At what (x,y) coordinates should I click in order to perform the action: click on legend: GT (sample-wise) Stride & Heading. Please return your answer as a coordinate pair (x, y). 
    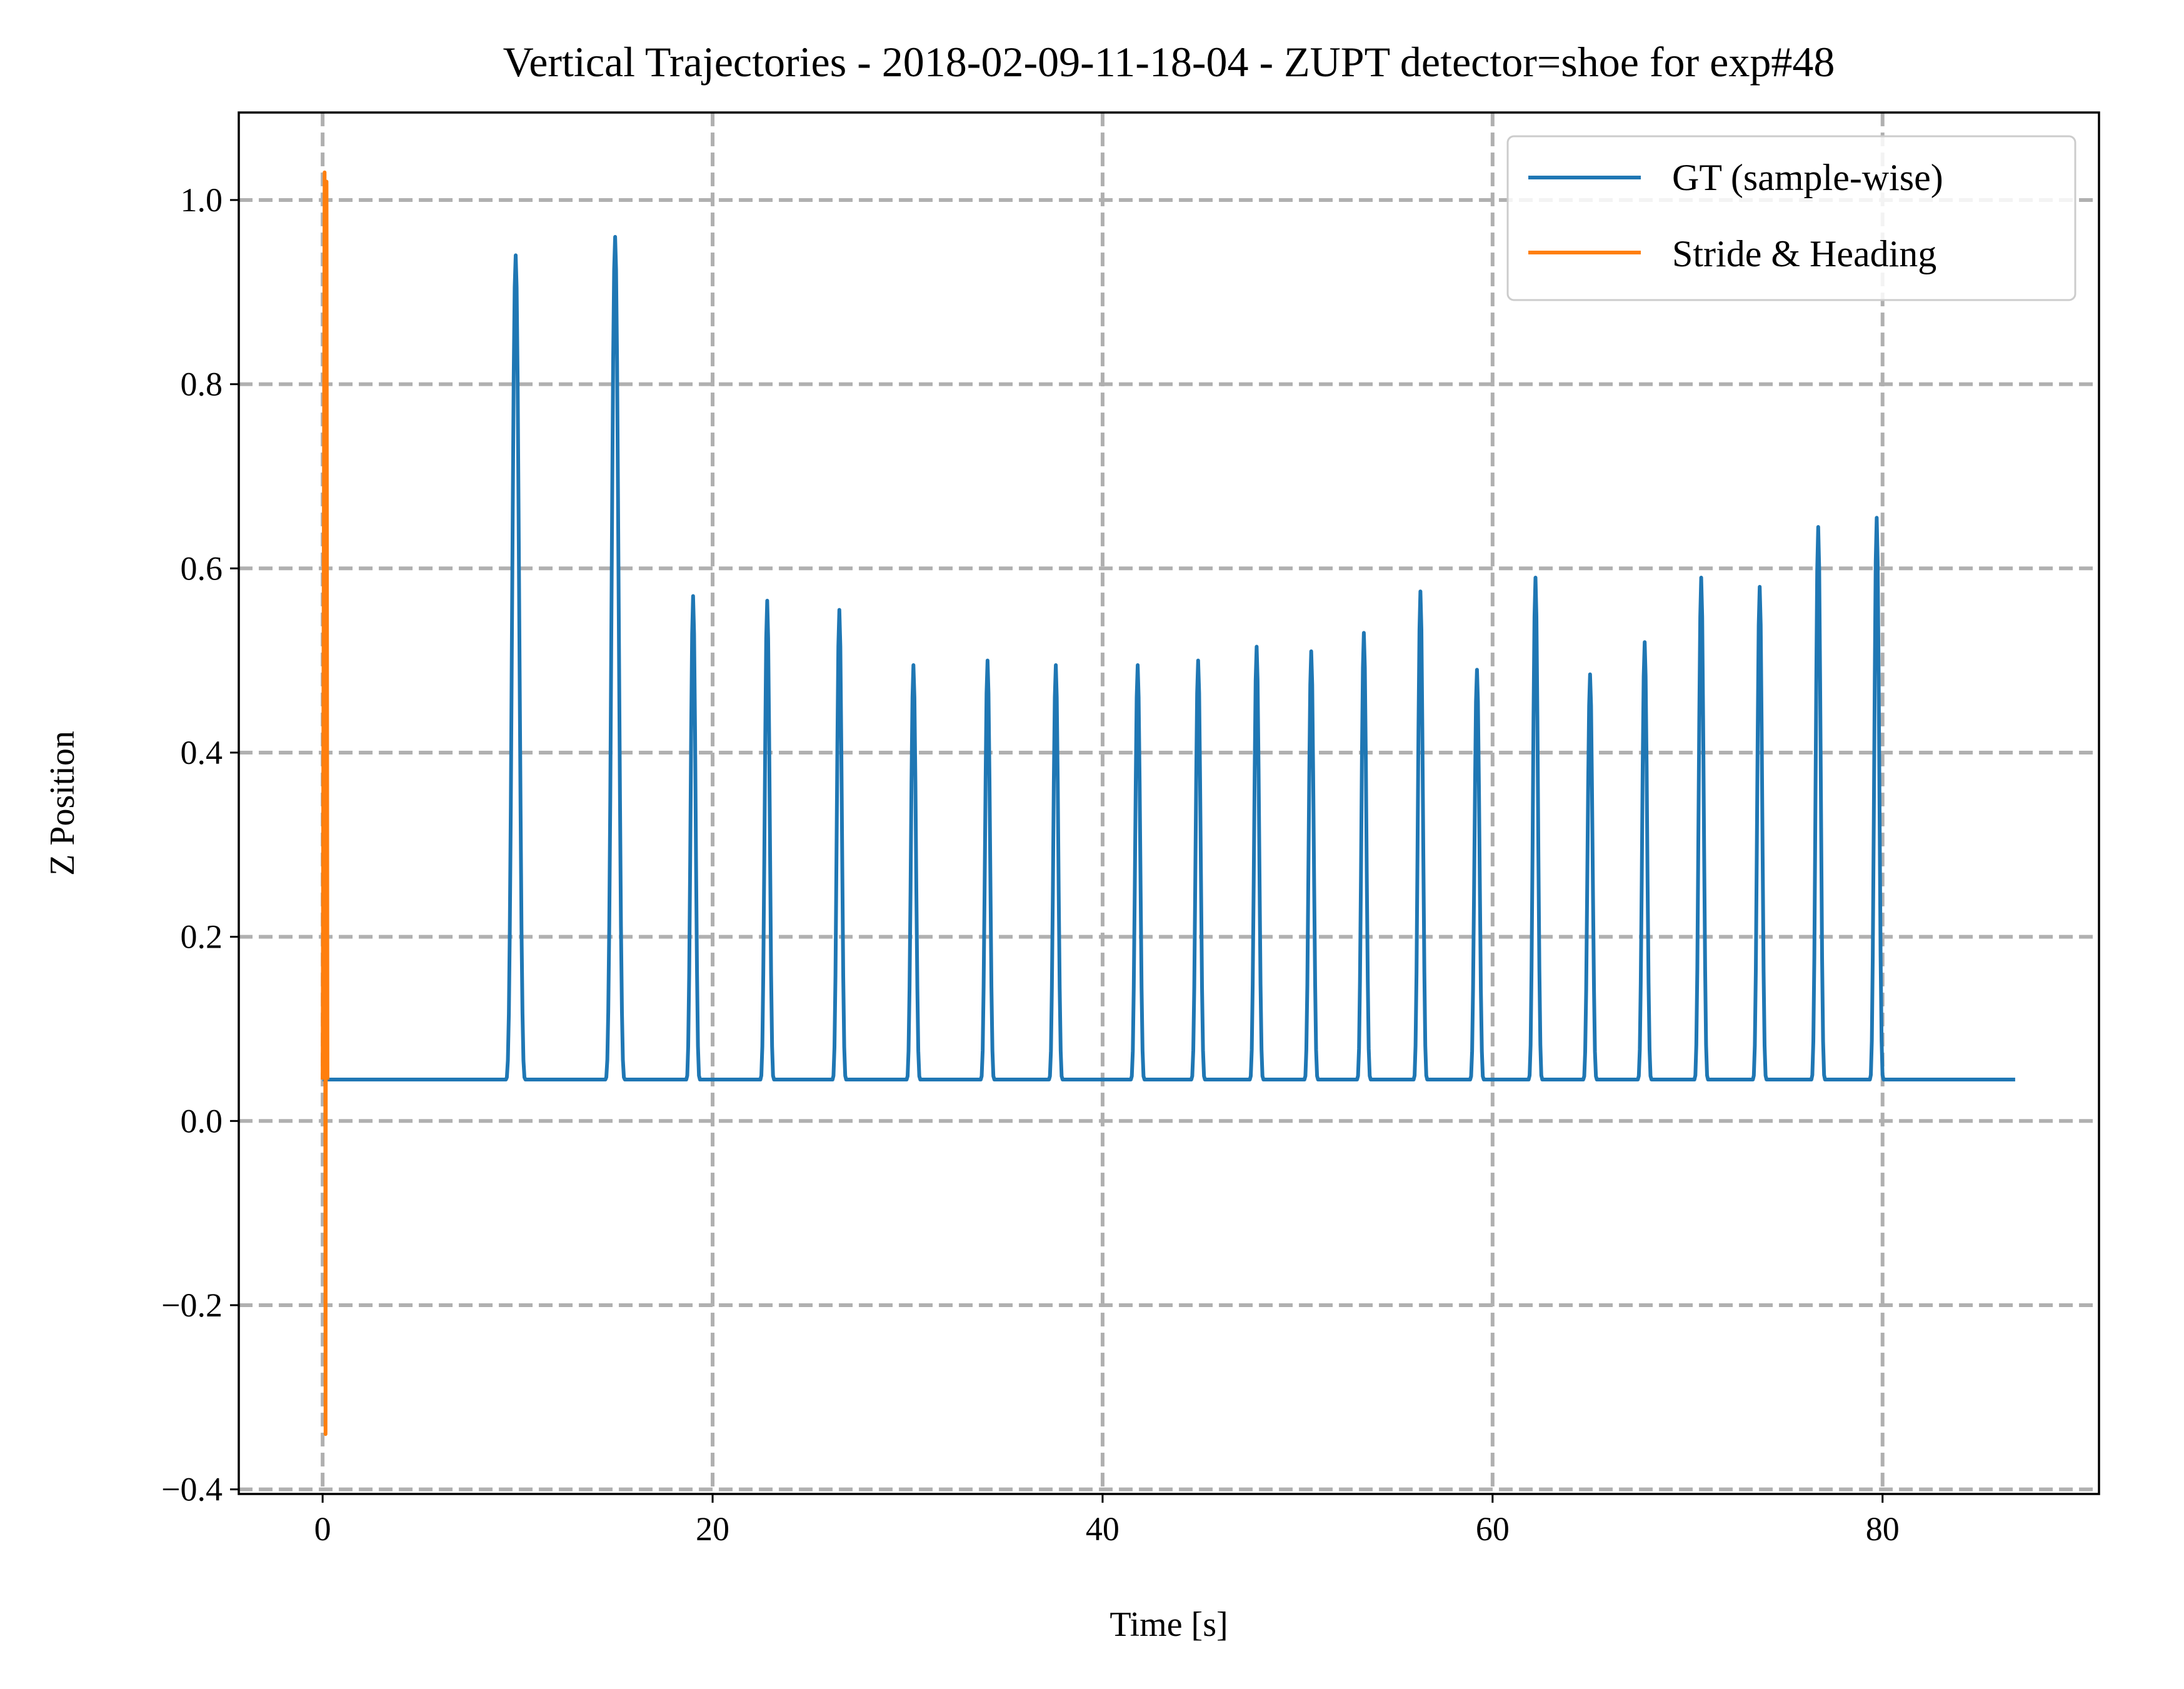
    Looking at the image, I should click on (1791, 218).